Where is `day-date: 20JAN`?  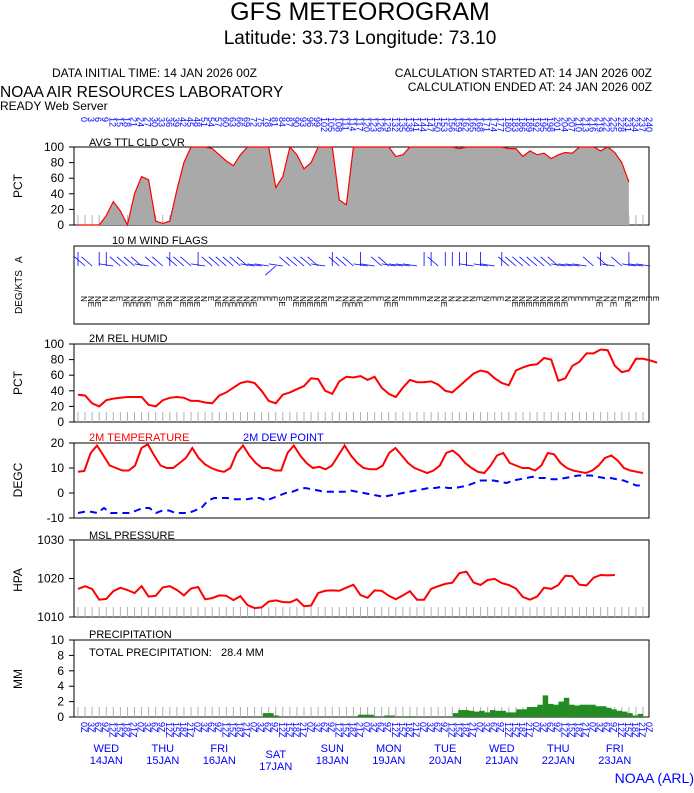
day-date: 20JAN is located at coordinates (445, 761).